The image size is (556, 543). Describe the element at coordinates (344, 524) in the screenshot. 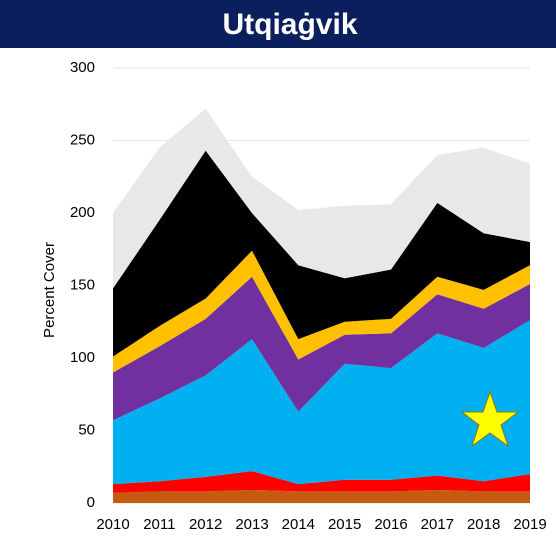

I see `x-tick-label: 2015` at that location.